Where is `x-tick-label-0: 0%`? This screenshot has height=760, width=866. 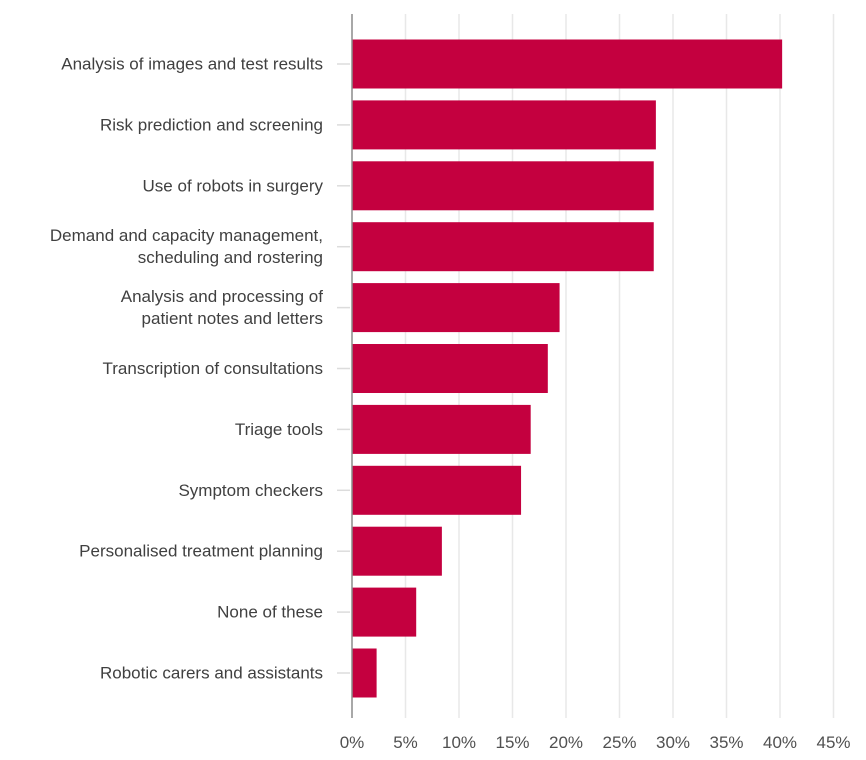
x-tick-label-0: 0% is located at coordinates (352, 742).